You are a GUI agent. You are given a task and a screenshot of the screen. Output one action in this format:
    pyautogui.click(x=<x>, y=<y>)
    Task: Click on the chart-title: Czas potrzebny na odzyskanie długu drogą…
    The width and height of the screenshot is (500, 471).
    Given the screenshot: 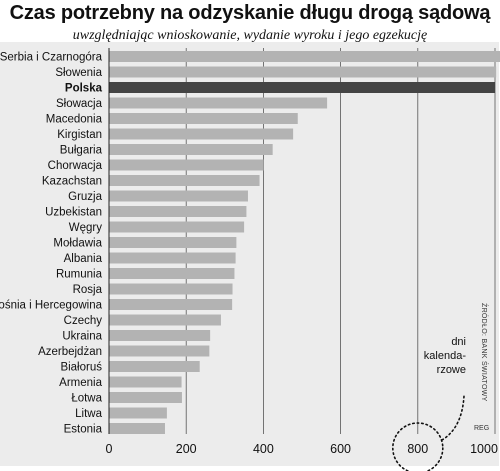 What is the action you would take?
    pyautogui.click(x=250, y=13)
    